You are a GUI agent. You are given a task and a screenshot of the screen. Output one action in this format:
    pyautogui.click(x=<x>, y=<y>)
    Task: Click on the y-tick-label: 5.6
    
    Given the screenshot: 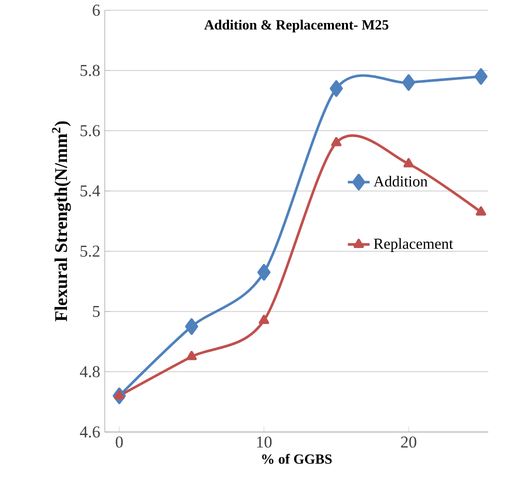 What is the action you would take?
    pyautogui.click(x=90, y=130)
    